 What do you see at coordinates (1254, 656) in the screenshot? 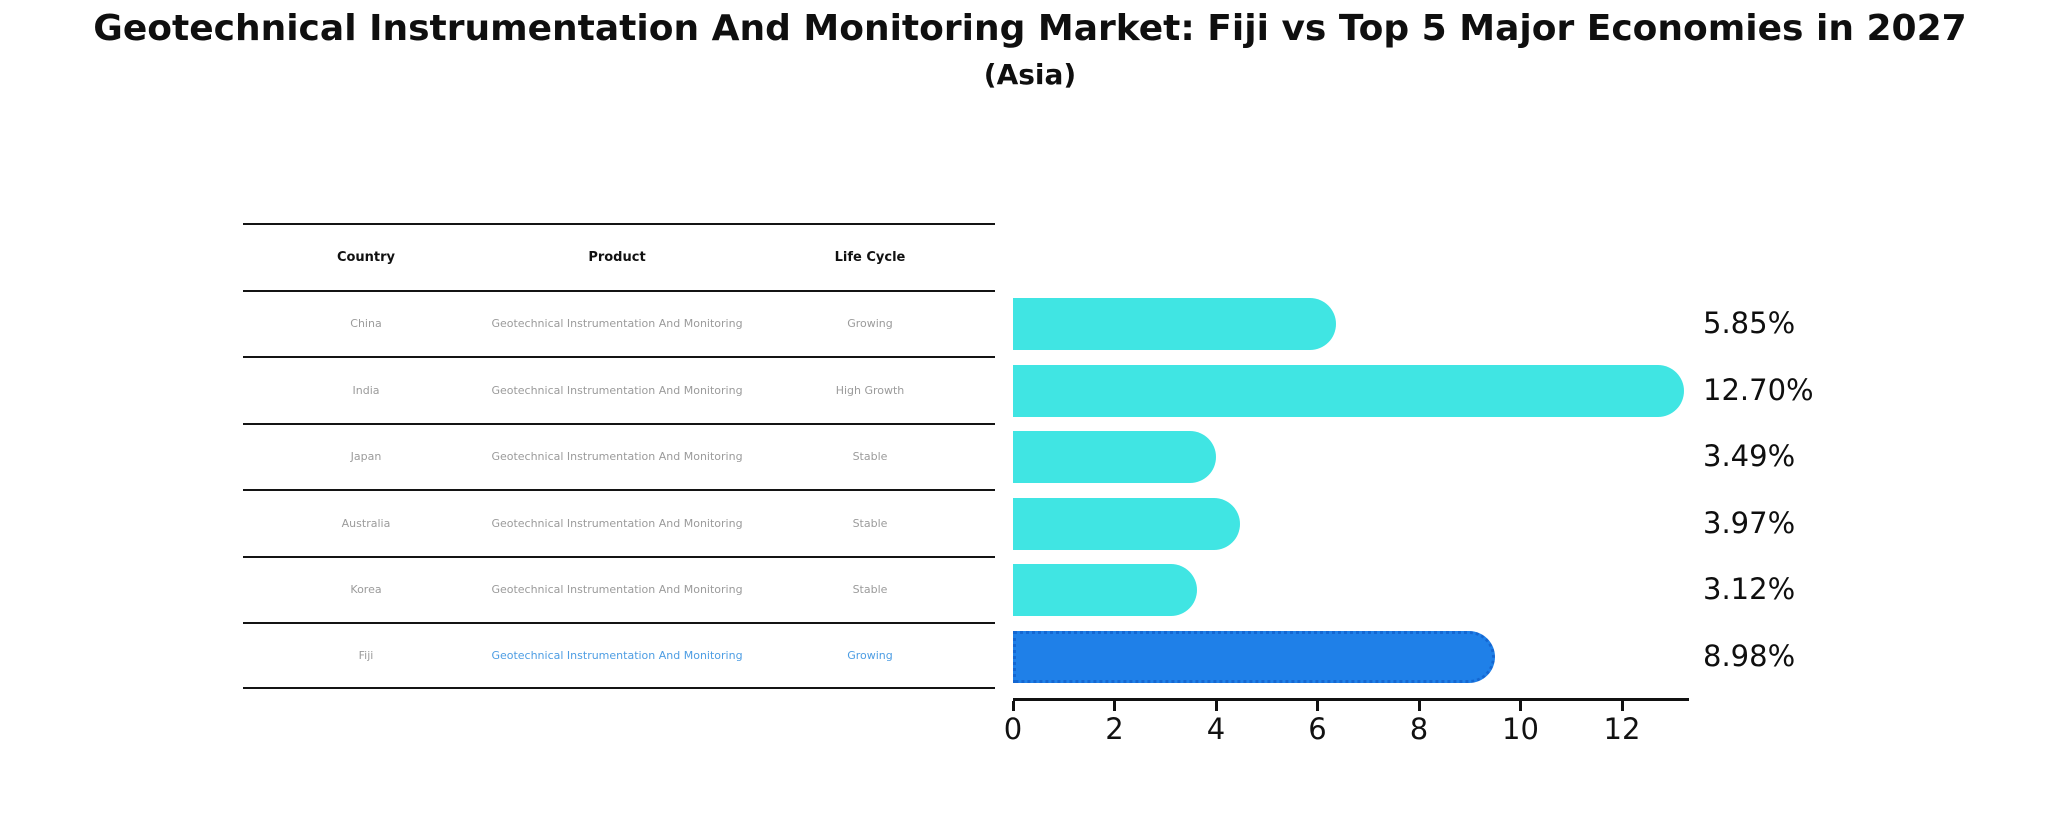
I see `bar-fiji` at bounding box center [1254, 656].